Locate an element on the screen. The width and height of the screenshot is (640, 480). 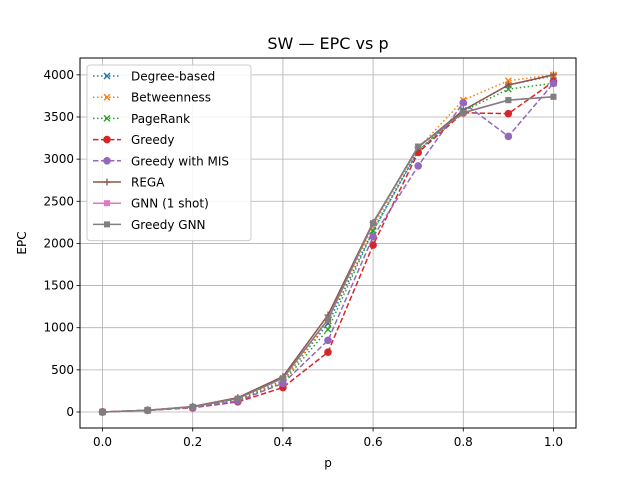
legend-item-betweenness: Betweenness is located at coordinates (152, 98).